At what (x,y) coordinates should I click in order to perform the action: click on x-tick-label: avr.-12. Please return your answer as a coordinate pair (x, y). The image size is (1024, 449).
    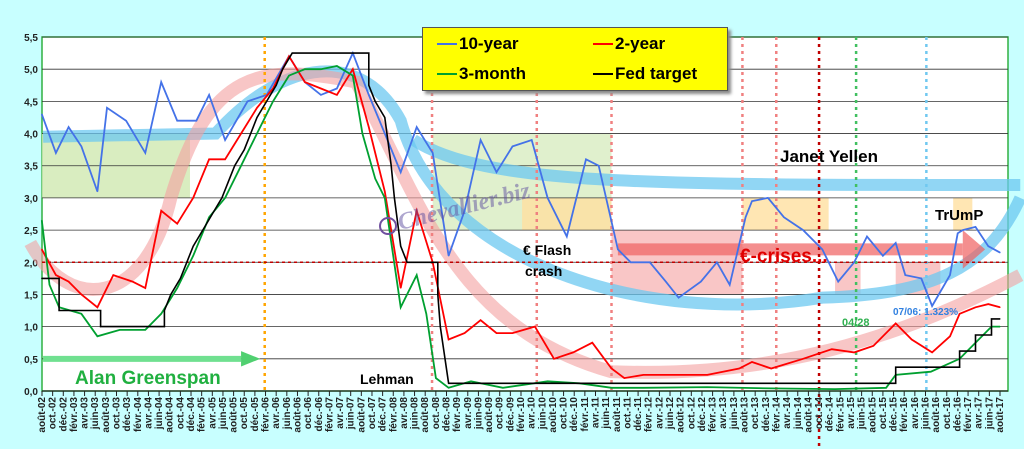
    Looking at the image, I should click on (659, 413).